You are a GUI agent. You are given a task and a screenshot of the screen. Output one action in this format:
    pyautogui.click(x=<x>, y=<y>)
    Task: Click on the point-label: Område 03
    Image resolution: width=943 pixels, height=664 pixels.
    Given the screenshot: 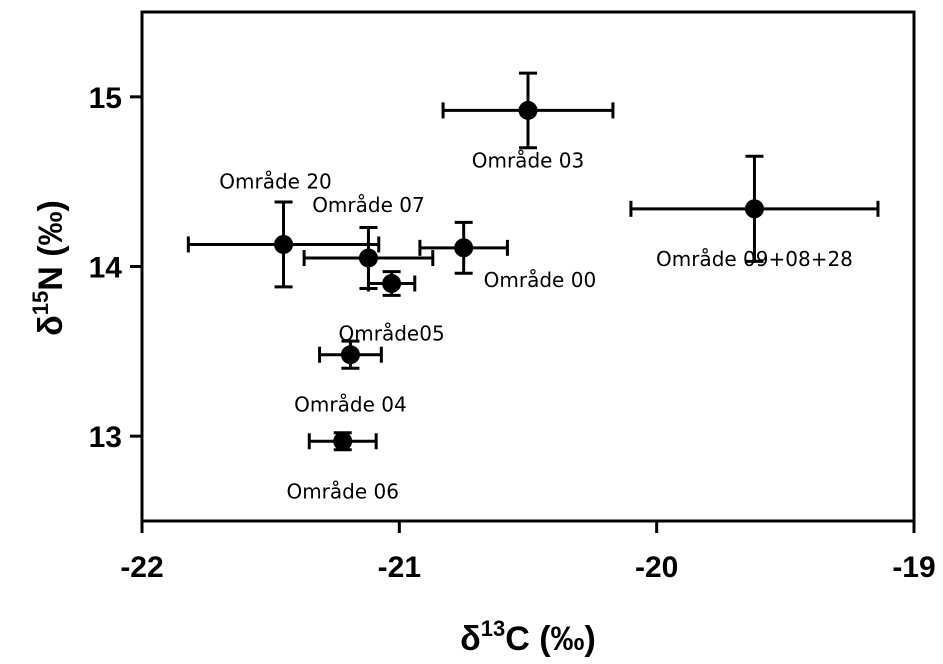 What is the action you would take?
    pyautogui.click(x=528, y=160)
    